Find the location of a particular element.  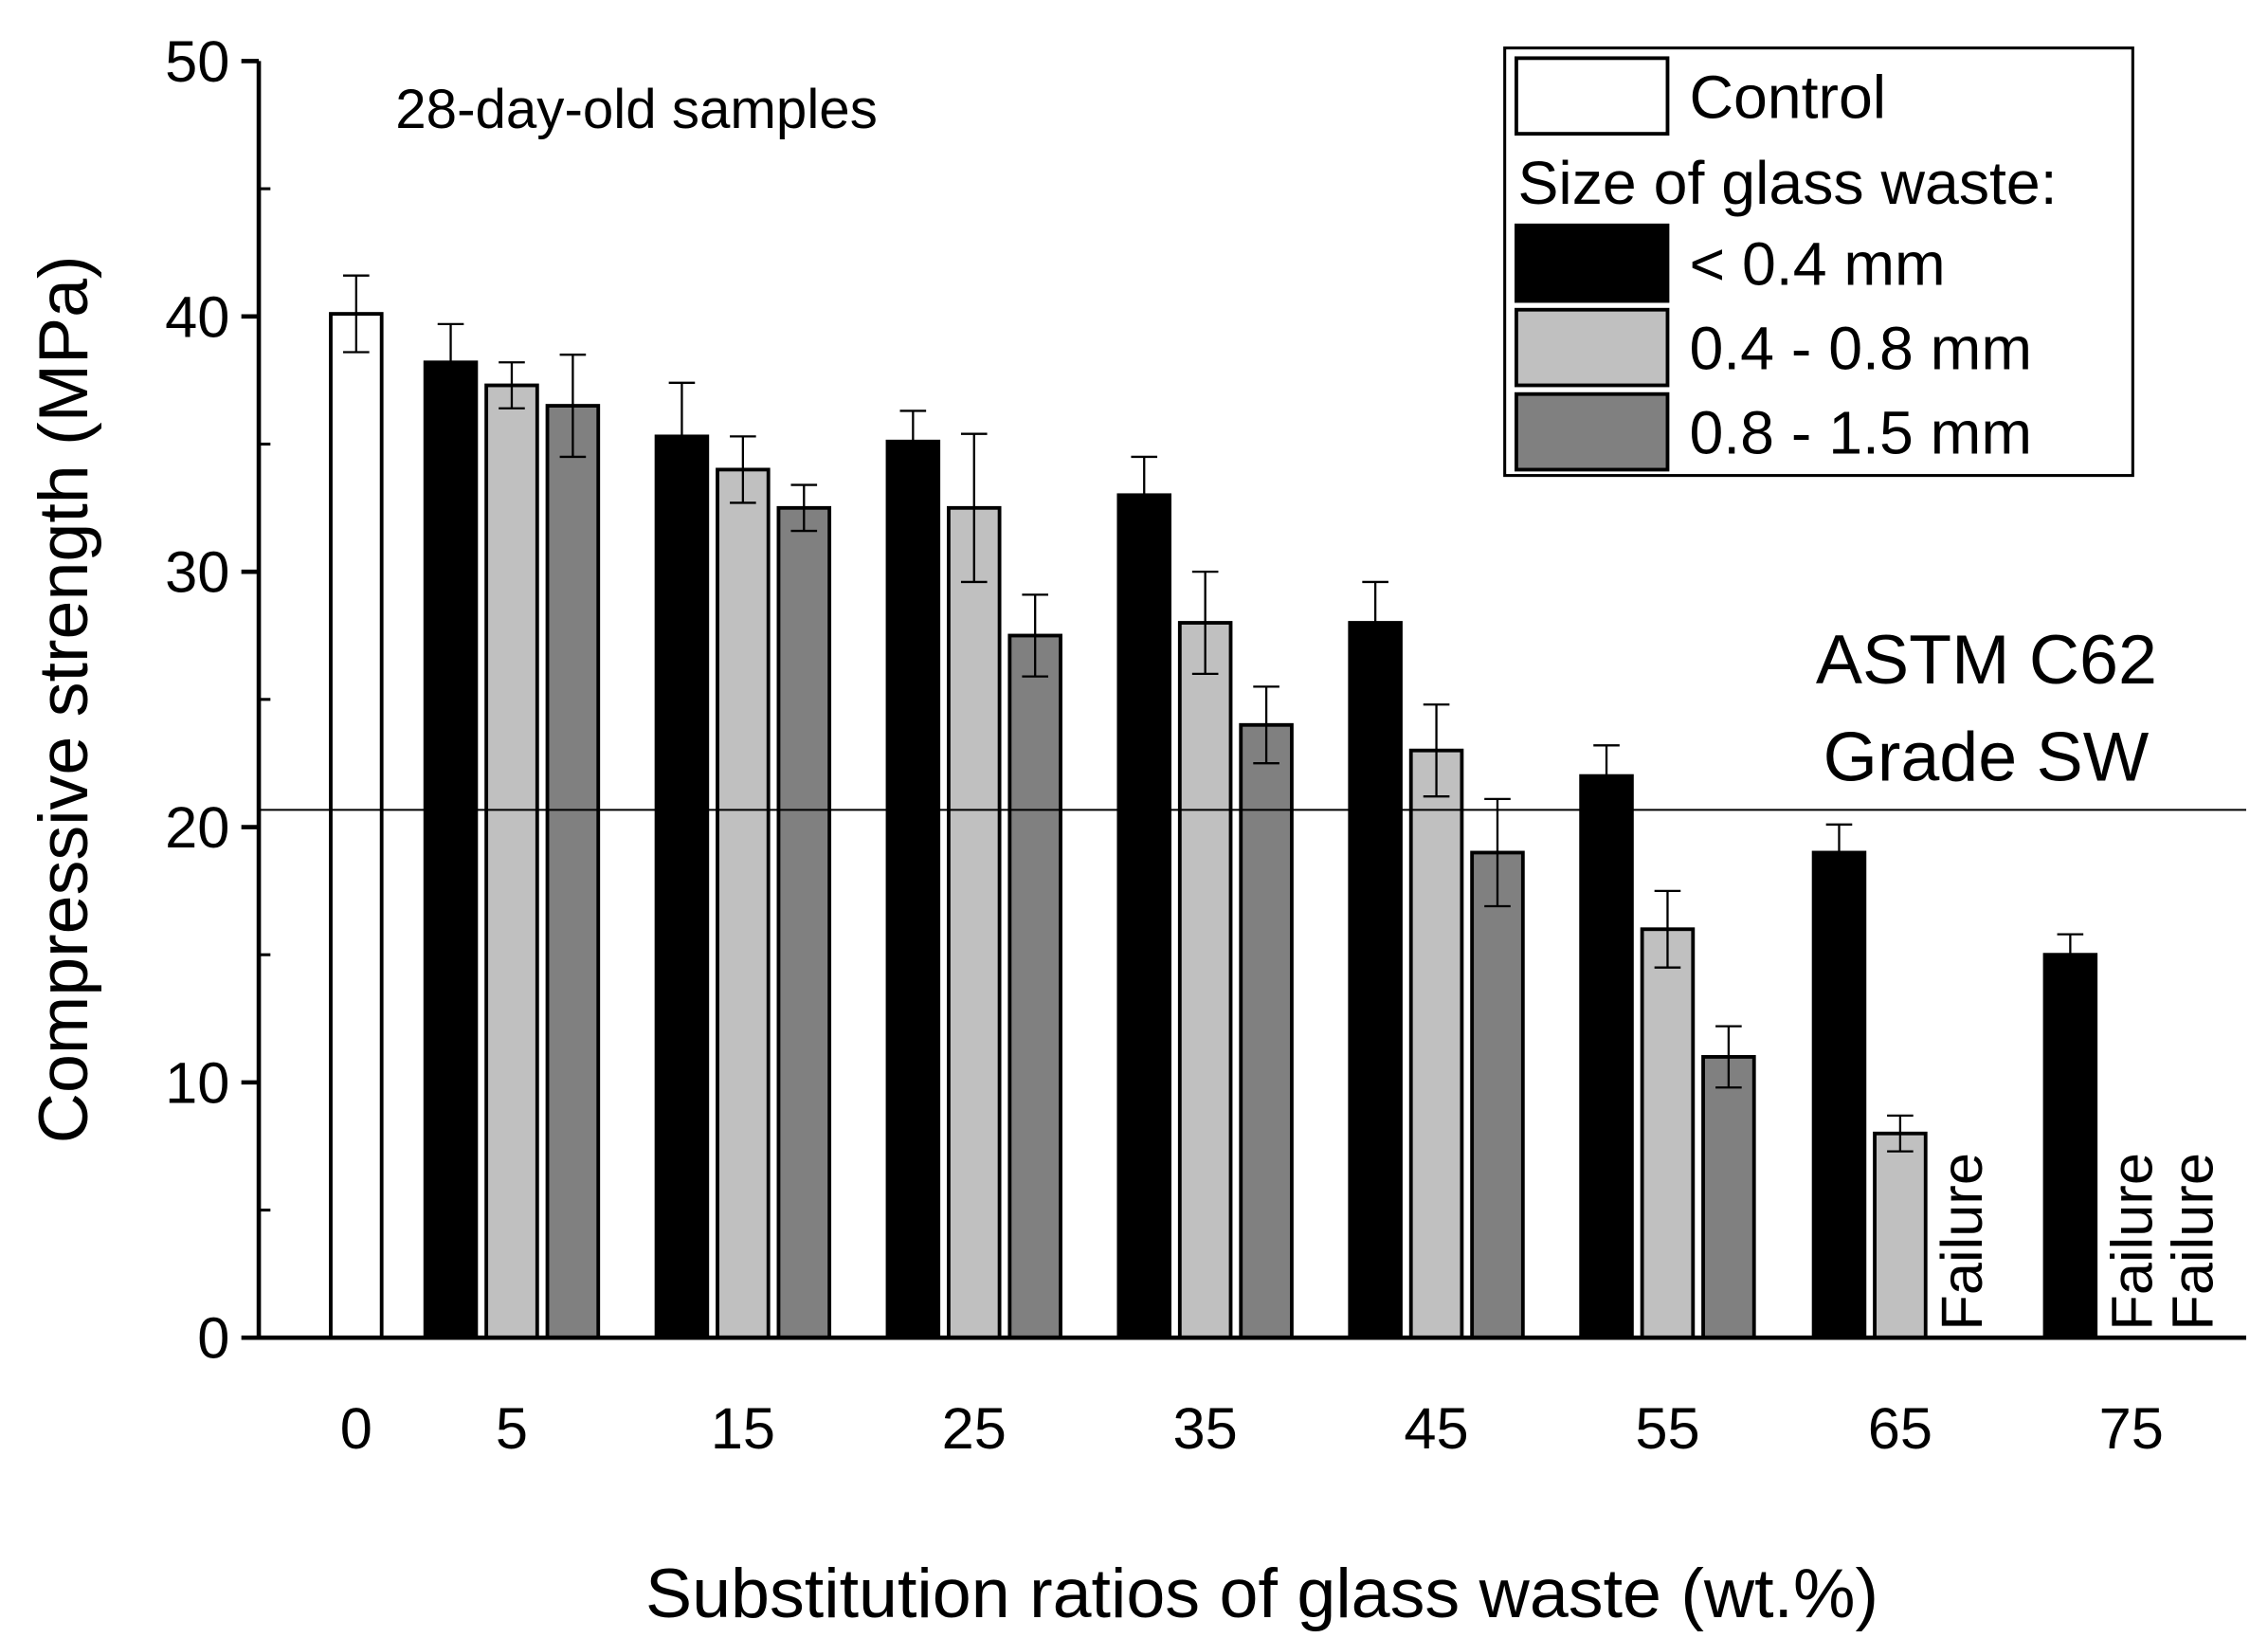

bar-series0-cat25 is located at coordinates (913, 889).